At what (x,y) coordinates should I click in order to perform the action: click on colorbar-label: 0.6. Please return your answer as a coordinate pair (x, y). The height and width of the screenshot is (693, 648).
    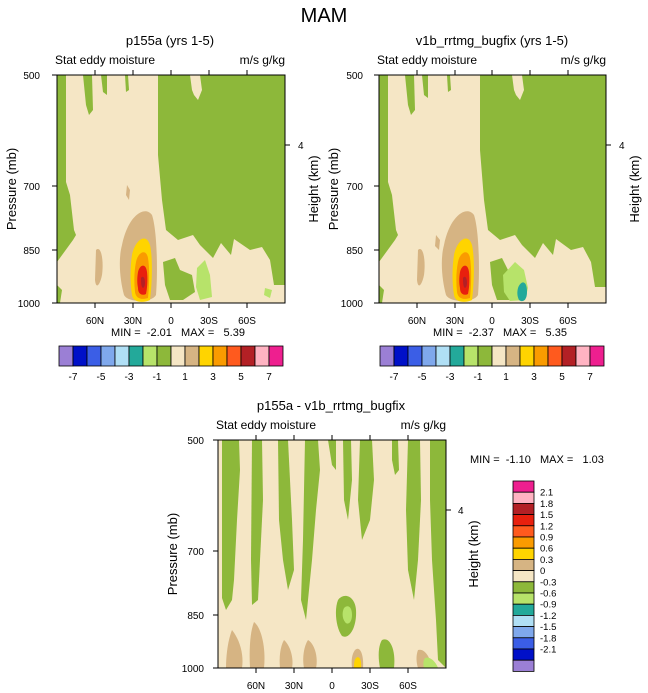
    Looking at the image, I should click on (546, 549).